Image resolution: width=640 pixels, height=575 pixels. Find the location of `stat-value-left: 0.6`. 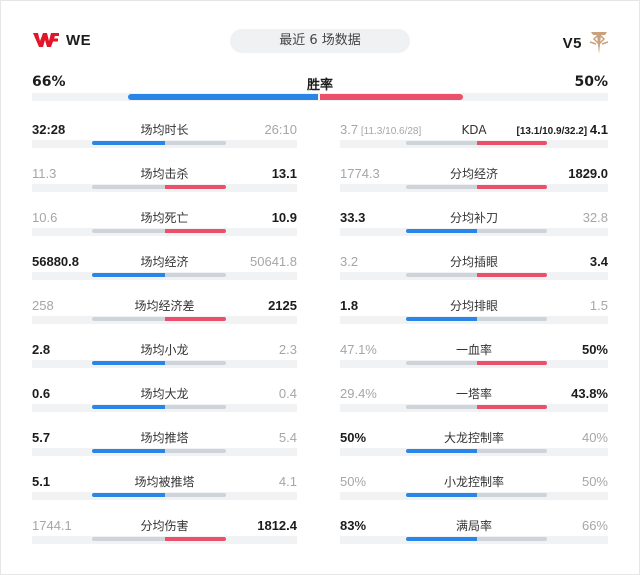

stat-value-left: 0.6 is located at coordinates (41, 394).